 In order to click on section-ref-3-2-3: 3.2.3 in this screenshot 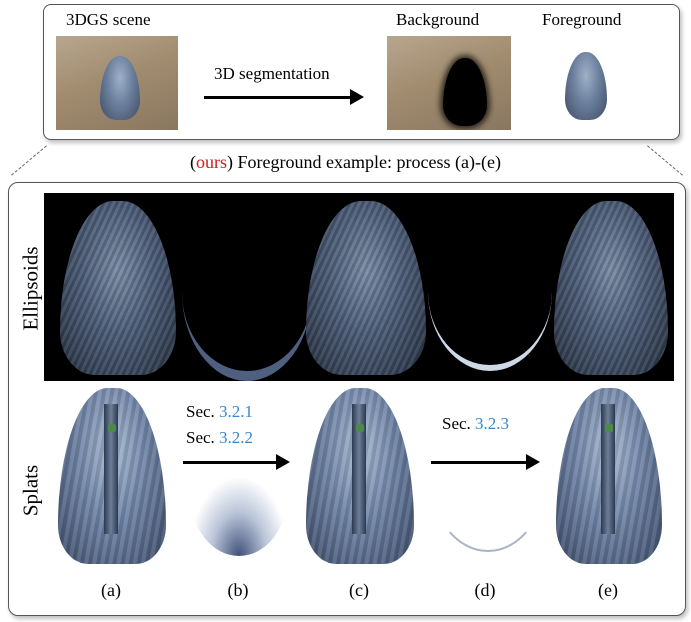, I will do `click(492, 423)`.